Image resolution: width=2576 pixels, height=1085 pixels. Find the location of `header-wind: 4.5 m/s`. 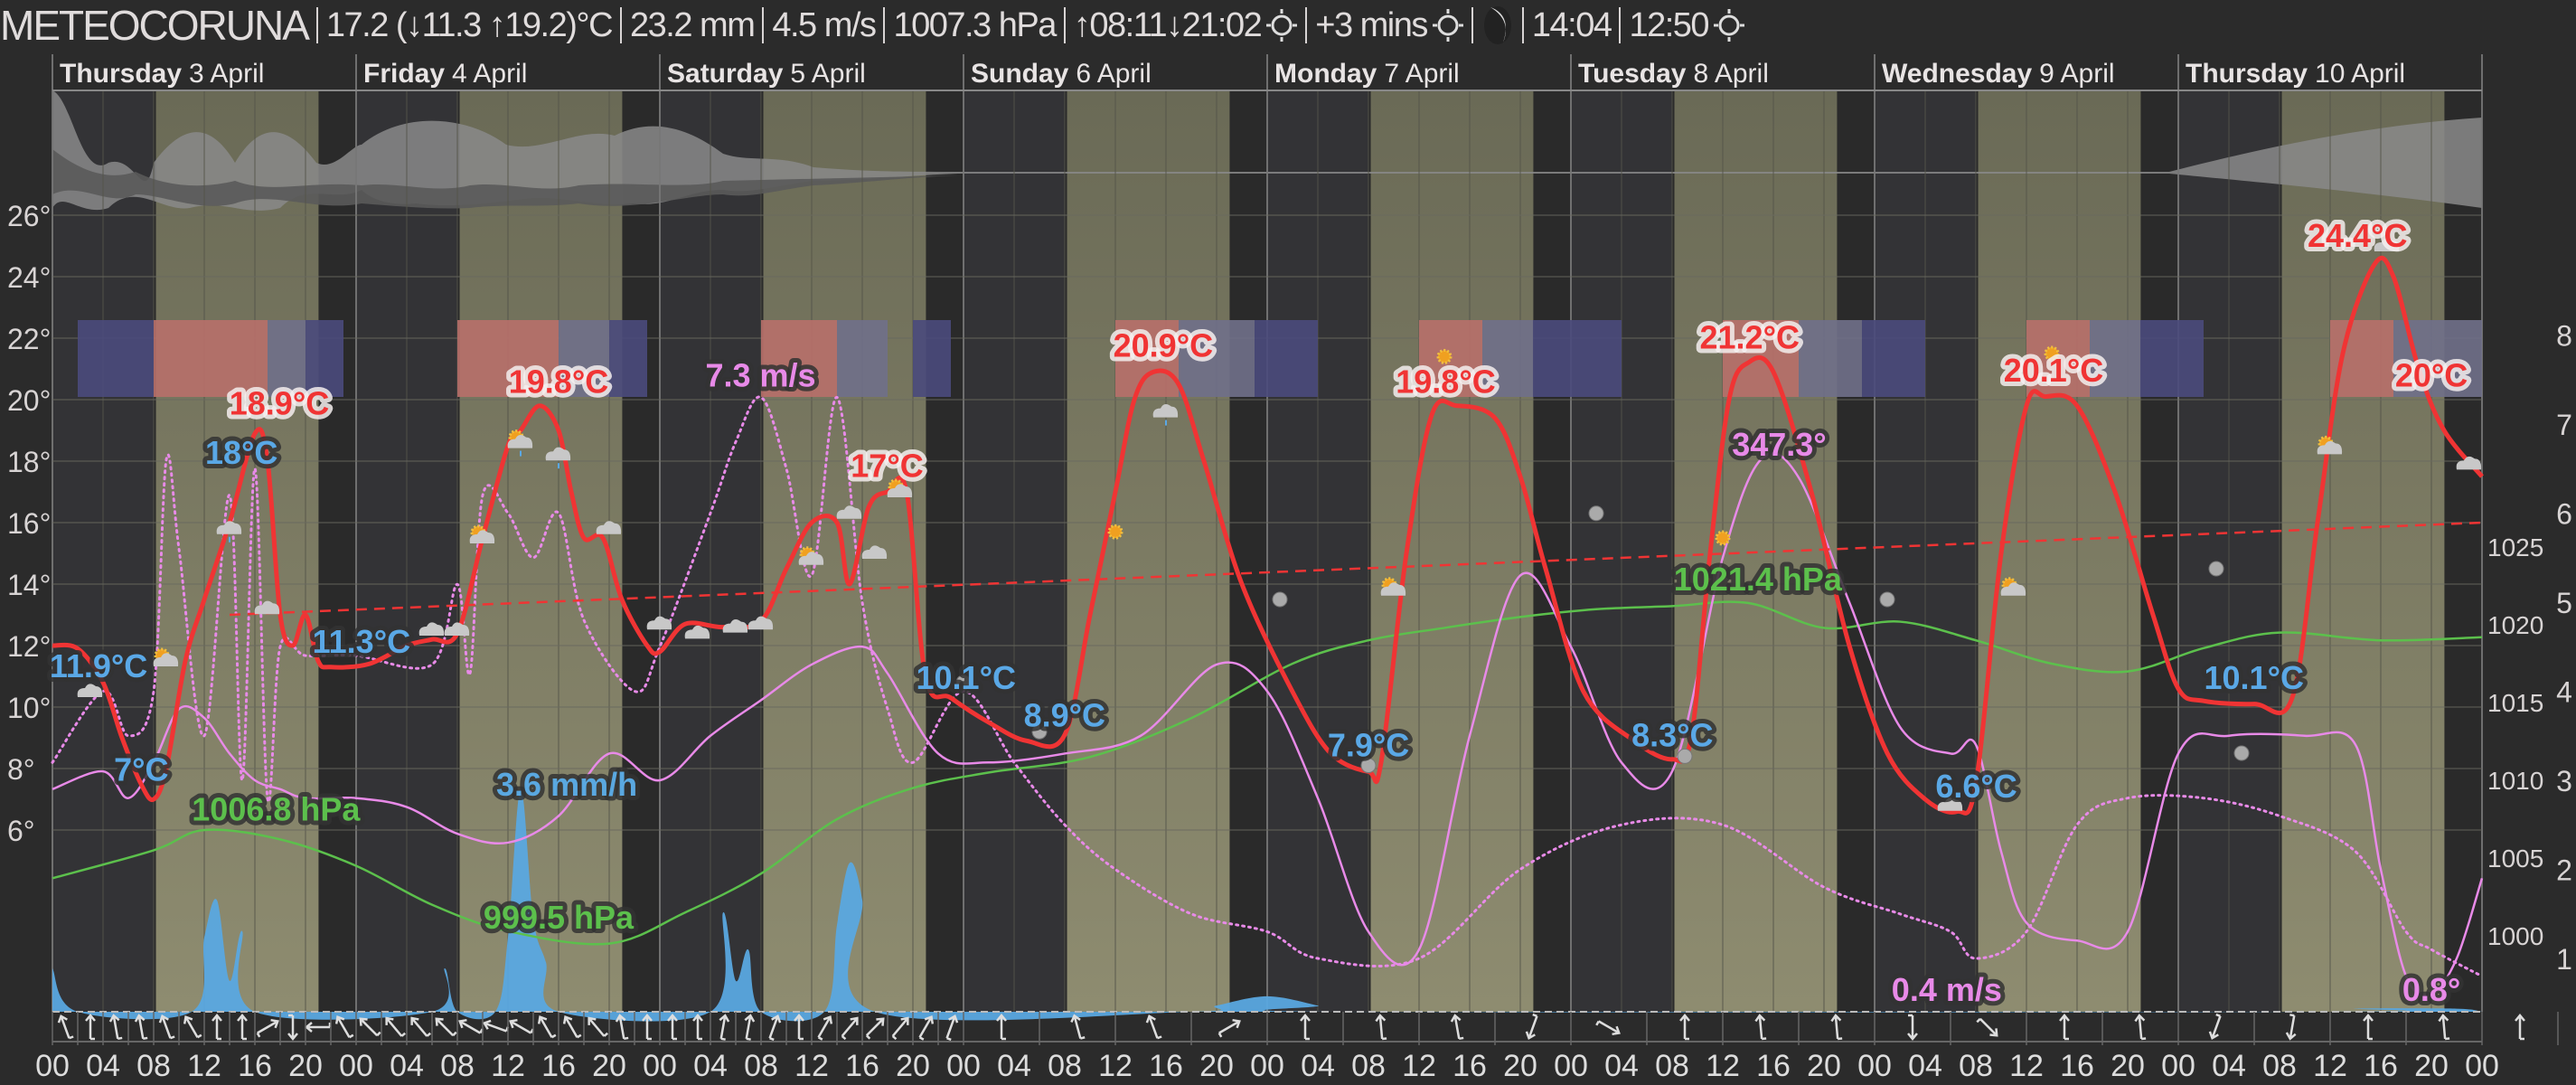

header-wind: 4.5 m/s is located at coordinates (824, 24).